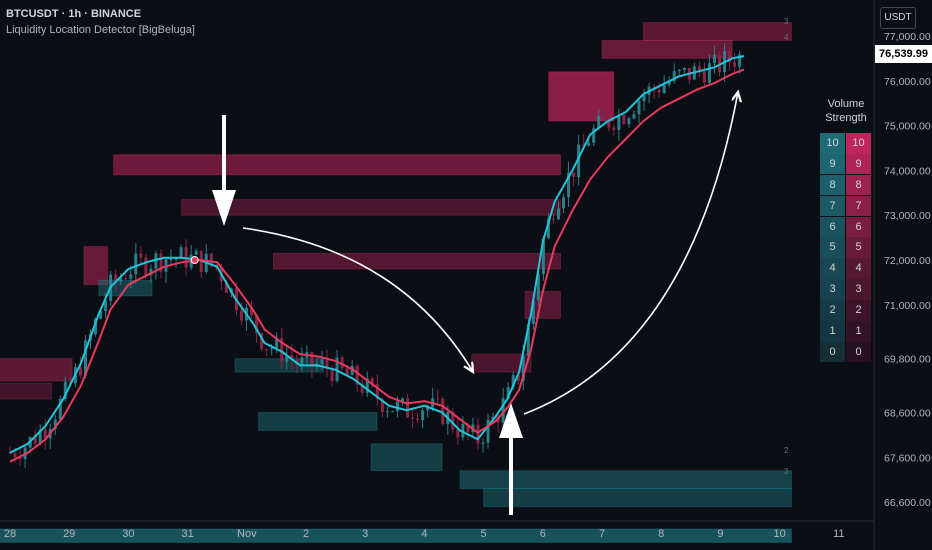 The image size is (932, 550). Describe the element at coordinates (846, 118) in the screenshot. I see `volume-strength-title-line2: Strength` at that location.